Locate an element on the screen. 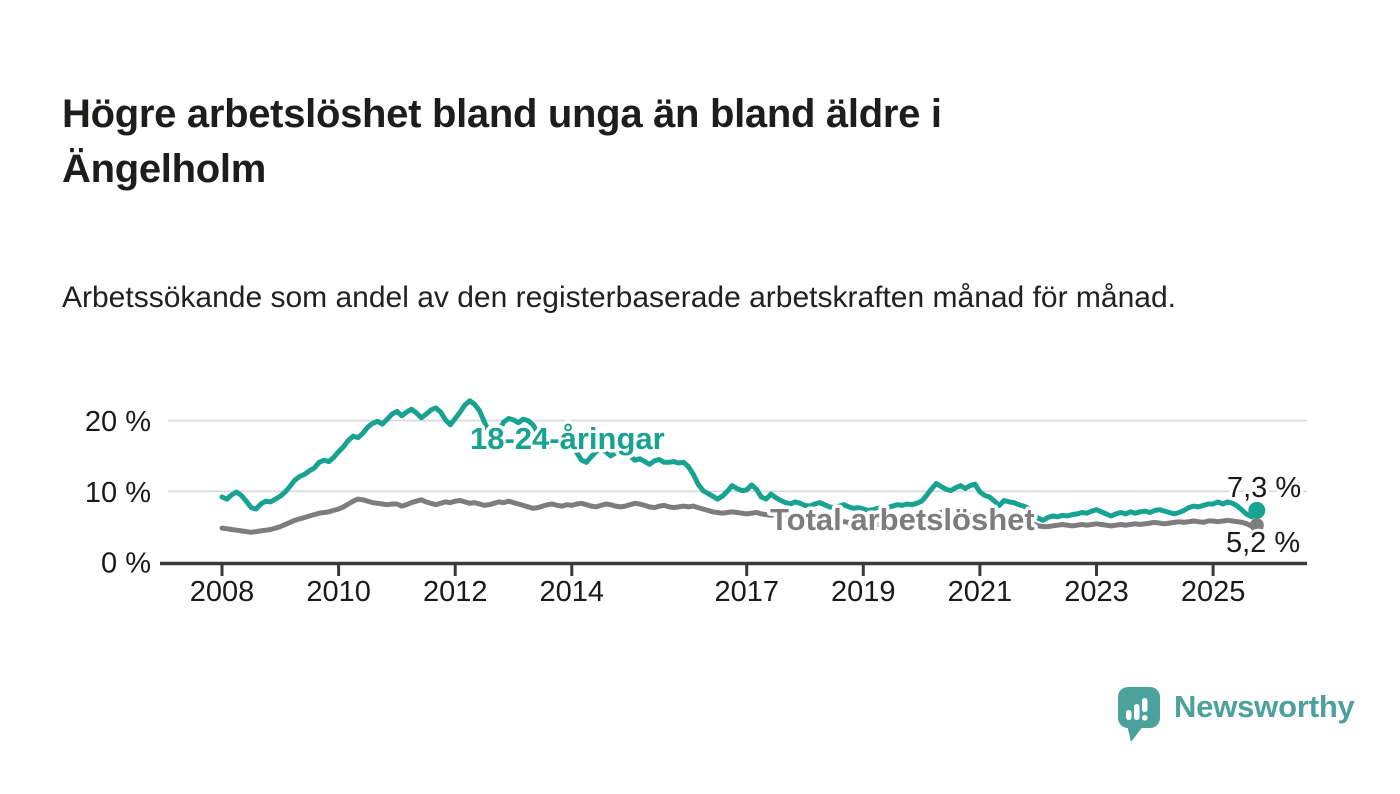 This screenshot has width=1400, height=794. end-dot-total is located at coordinates (1256, 525).